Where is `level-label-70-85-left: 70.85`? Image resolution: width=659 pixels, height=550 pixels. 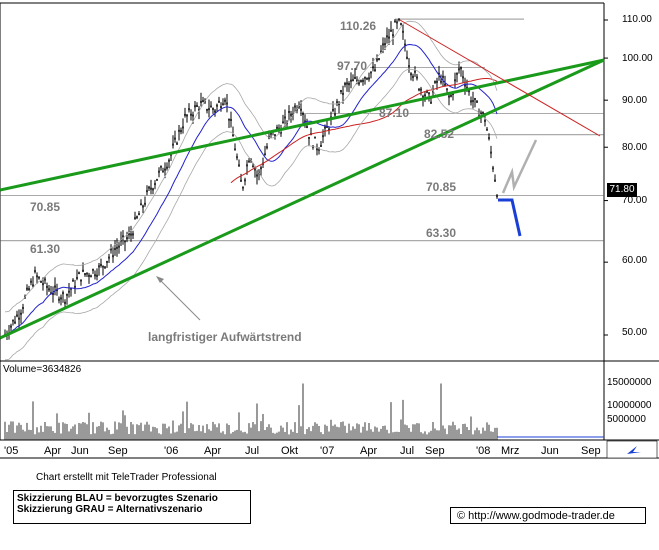 level-label-70-85-left: 70.85 is located at coordinates (45, 207).